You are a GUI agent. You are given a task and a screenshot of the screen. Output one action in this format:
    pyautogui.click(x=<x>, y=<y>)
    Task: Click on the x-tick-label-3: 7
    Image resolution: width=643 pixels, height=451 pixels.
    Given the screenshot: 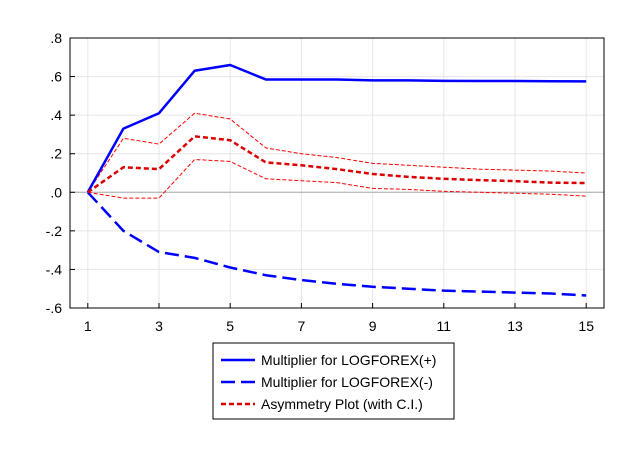 What is the action you would take?
    pyautogui.click(x=302, y=326)
    